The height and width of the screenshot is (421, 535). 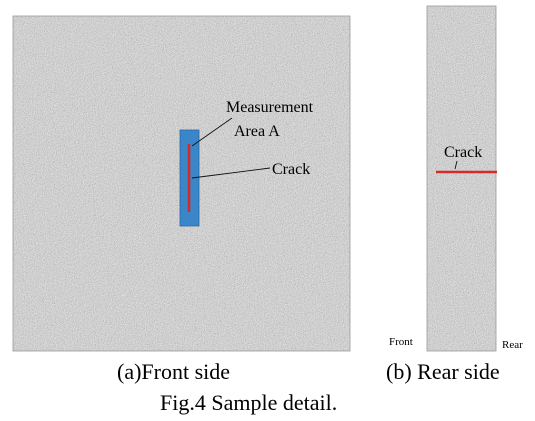 What do you see at coordinates (248, 402) in the screenshot?
I see `figure-caption: Fig.4 Sample detail.` at bounding box center [248, 402].